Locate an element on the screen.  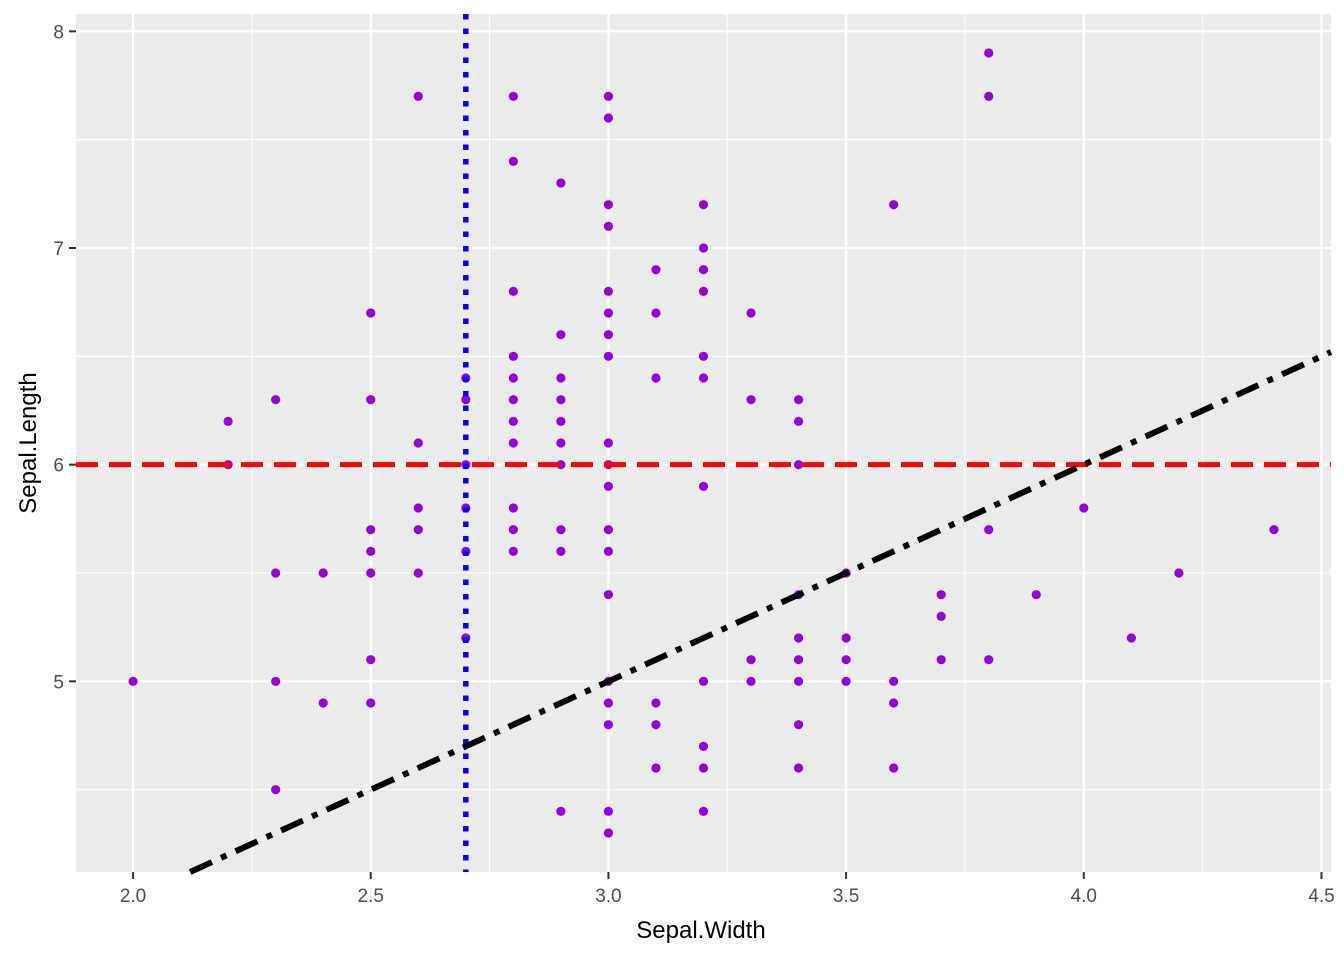
x-axis-ticks: 2.0 2.5 3.0 3.5 4.0 4.5 is located at coordinates (727, 889).